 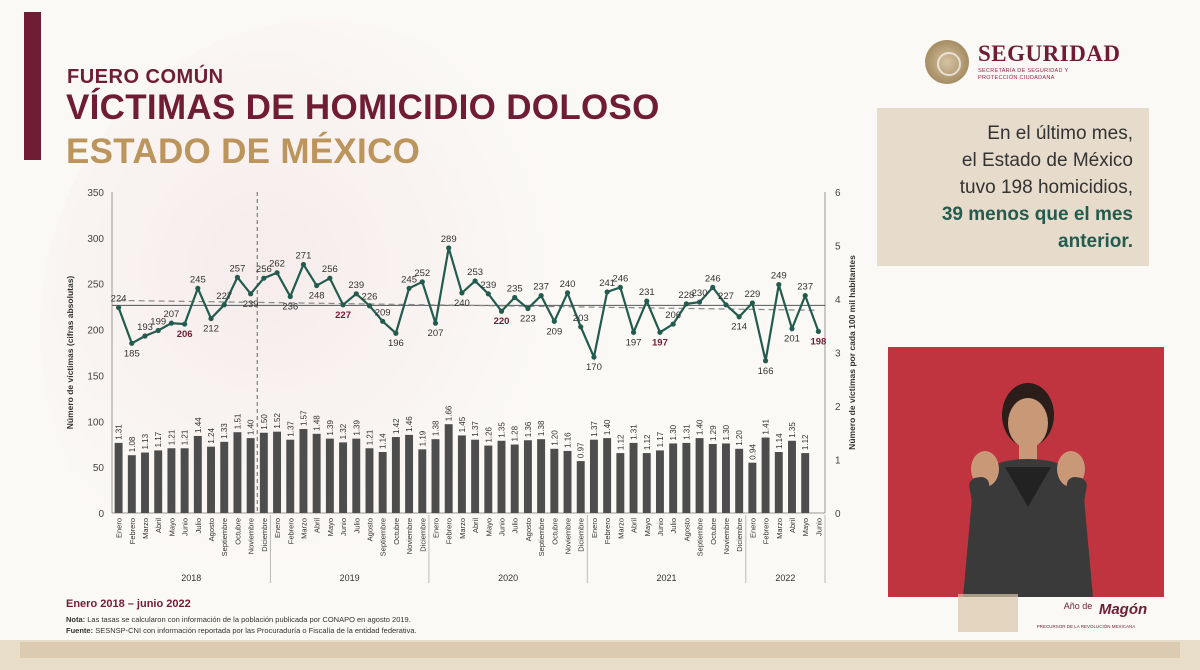 What do you see at coordinates (726, 432) in the screenshot?
I see `rate-label: 1.30` at bounding box center [726, 432].